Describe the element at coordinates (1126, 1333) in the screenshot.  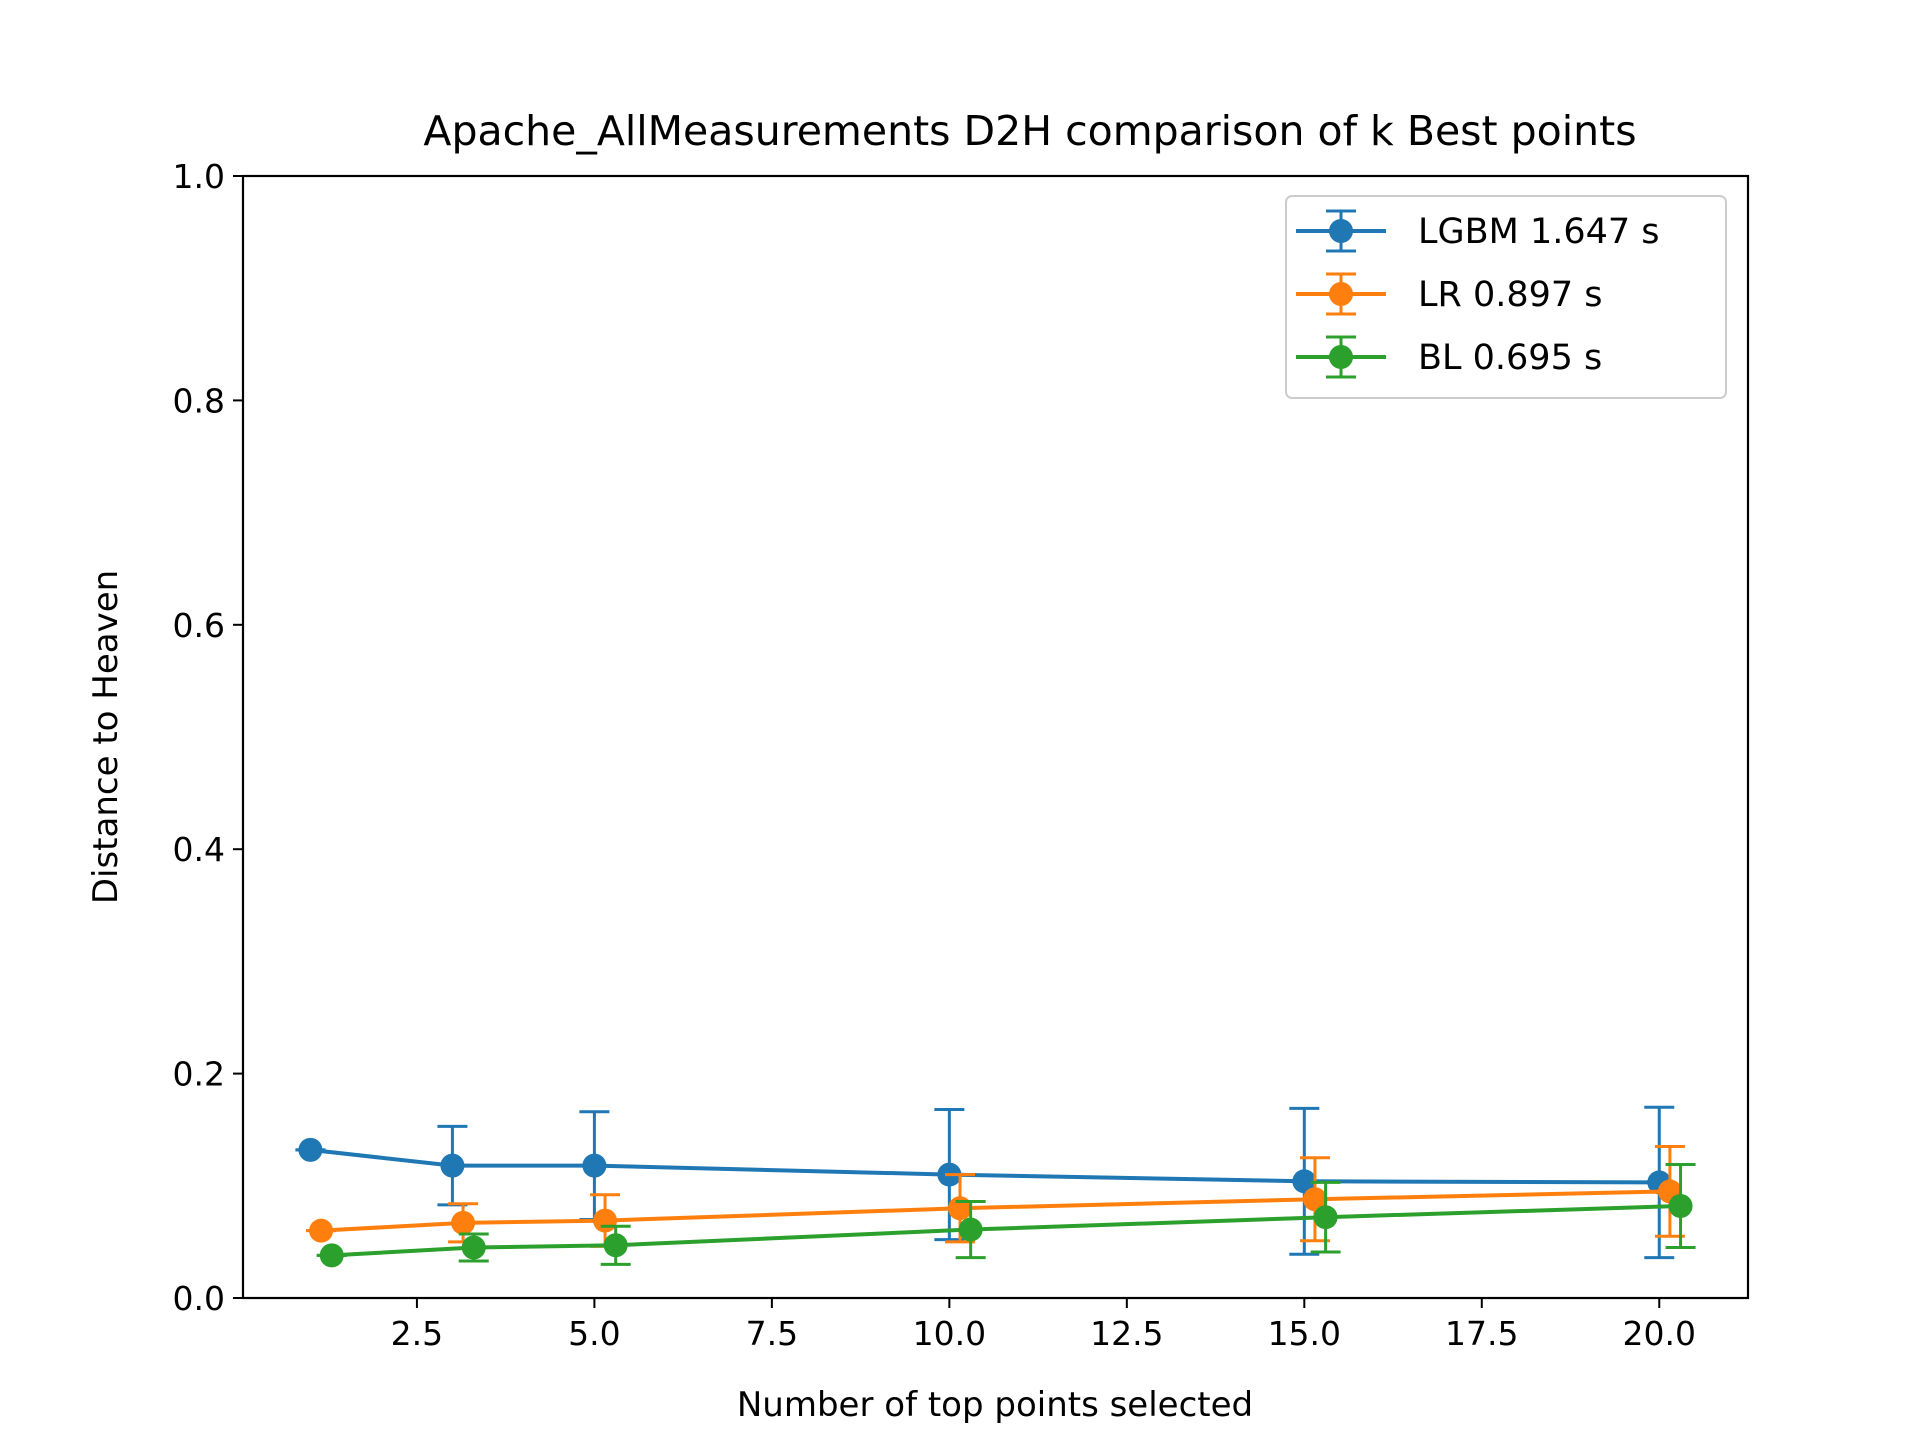
I see `x-tick-label: 12.5` at that location.